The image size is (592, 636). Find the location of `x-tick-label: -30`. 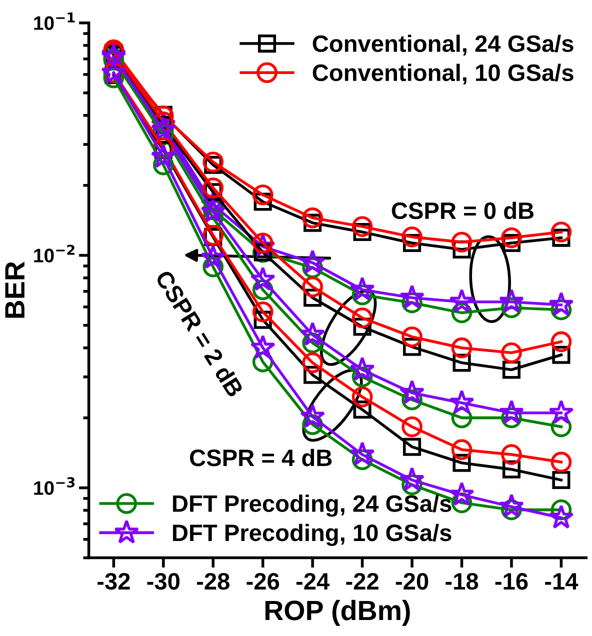

x-tick-label: -30 is located at coordinates (163, 581).